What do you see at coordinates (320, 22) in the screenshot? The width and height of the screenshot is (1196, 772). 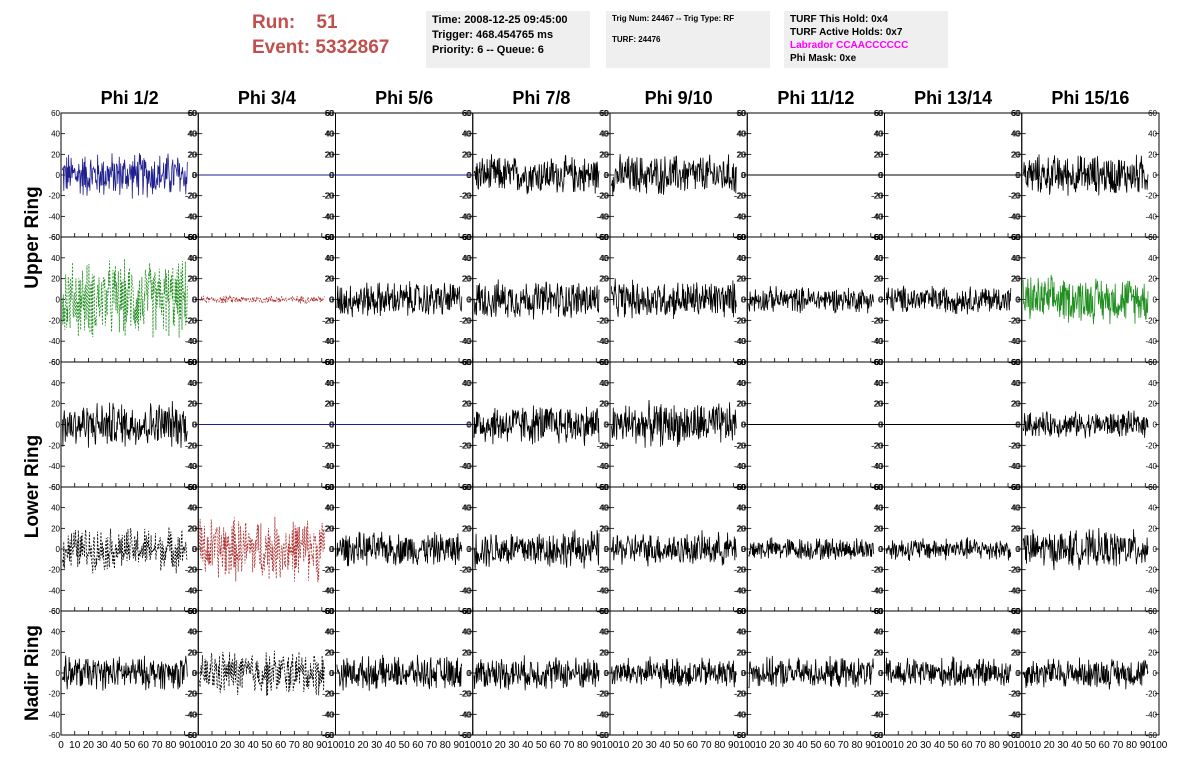 I see `run-row: Run: 51` at bounding box center [320, 22].